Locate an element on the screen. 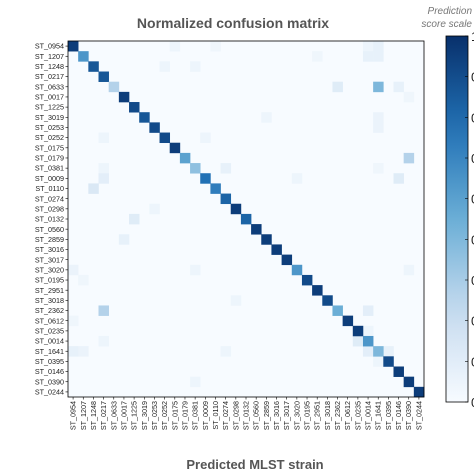 This screenshot has width=474, height=474. x-tick-label: ST_1248 is located at coordinates (93, 415).